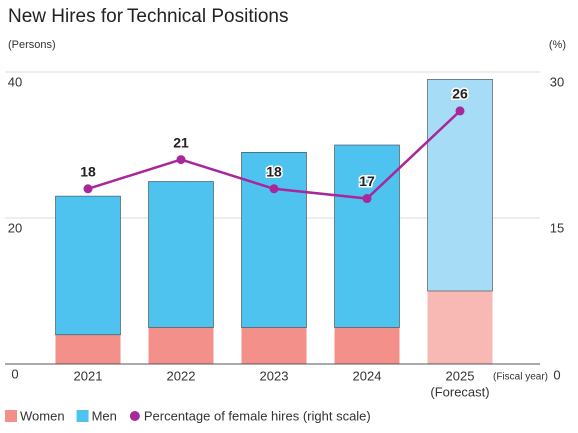  I want to click on data-label: 21, so click(181, 142).